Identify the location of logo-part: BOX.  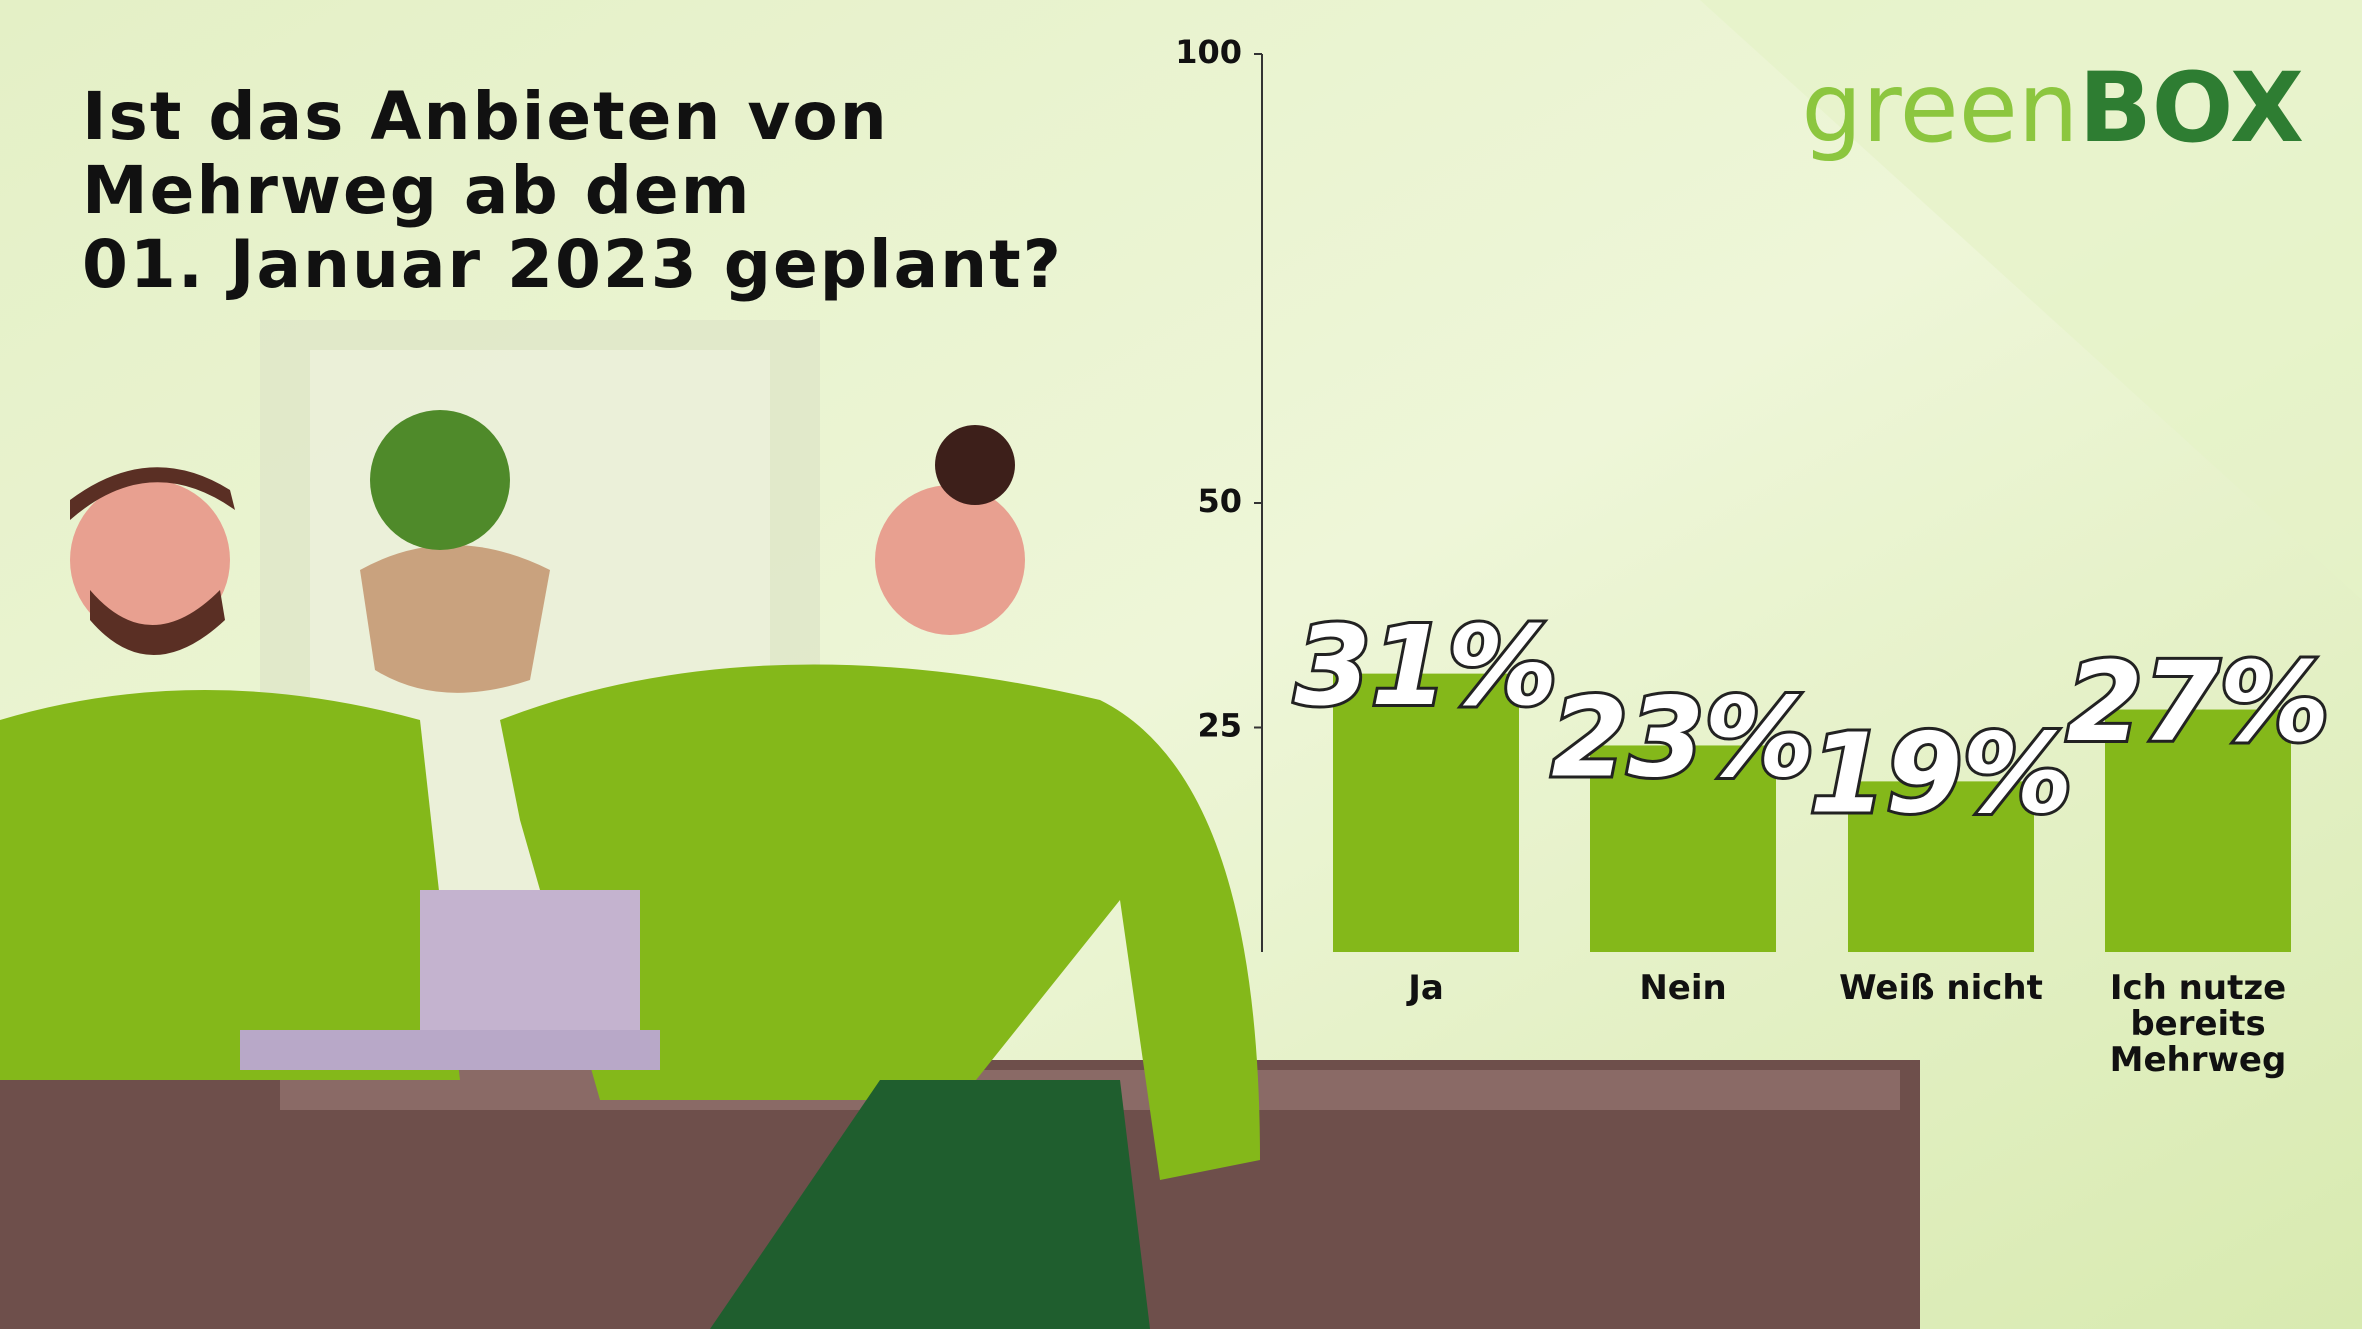
(2191, 108).